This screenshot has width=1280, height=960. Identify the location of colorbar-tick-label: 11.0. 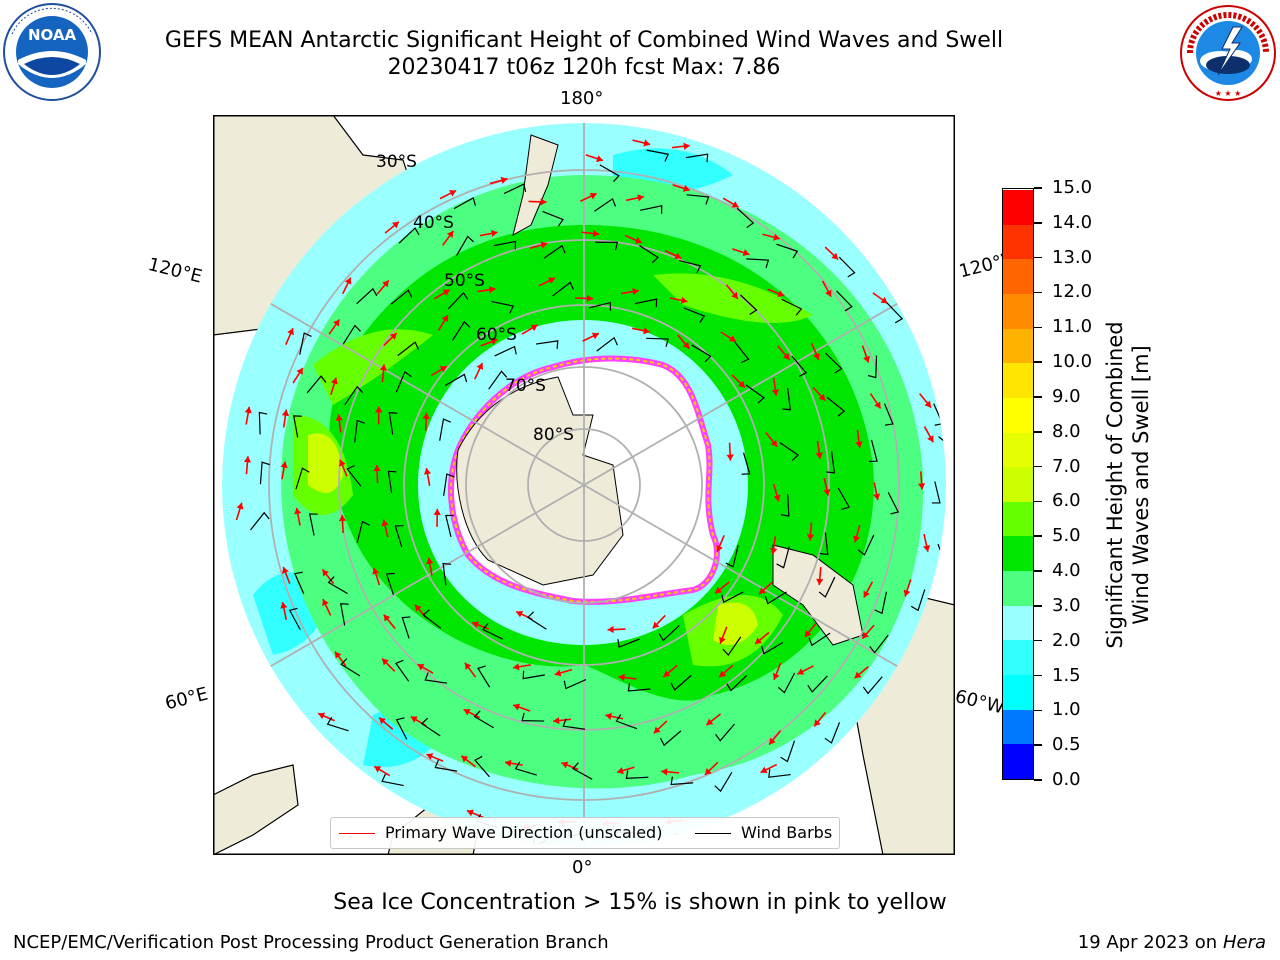
(1072, 327).